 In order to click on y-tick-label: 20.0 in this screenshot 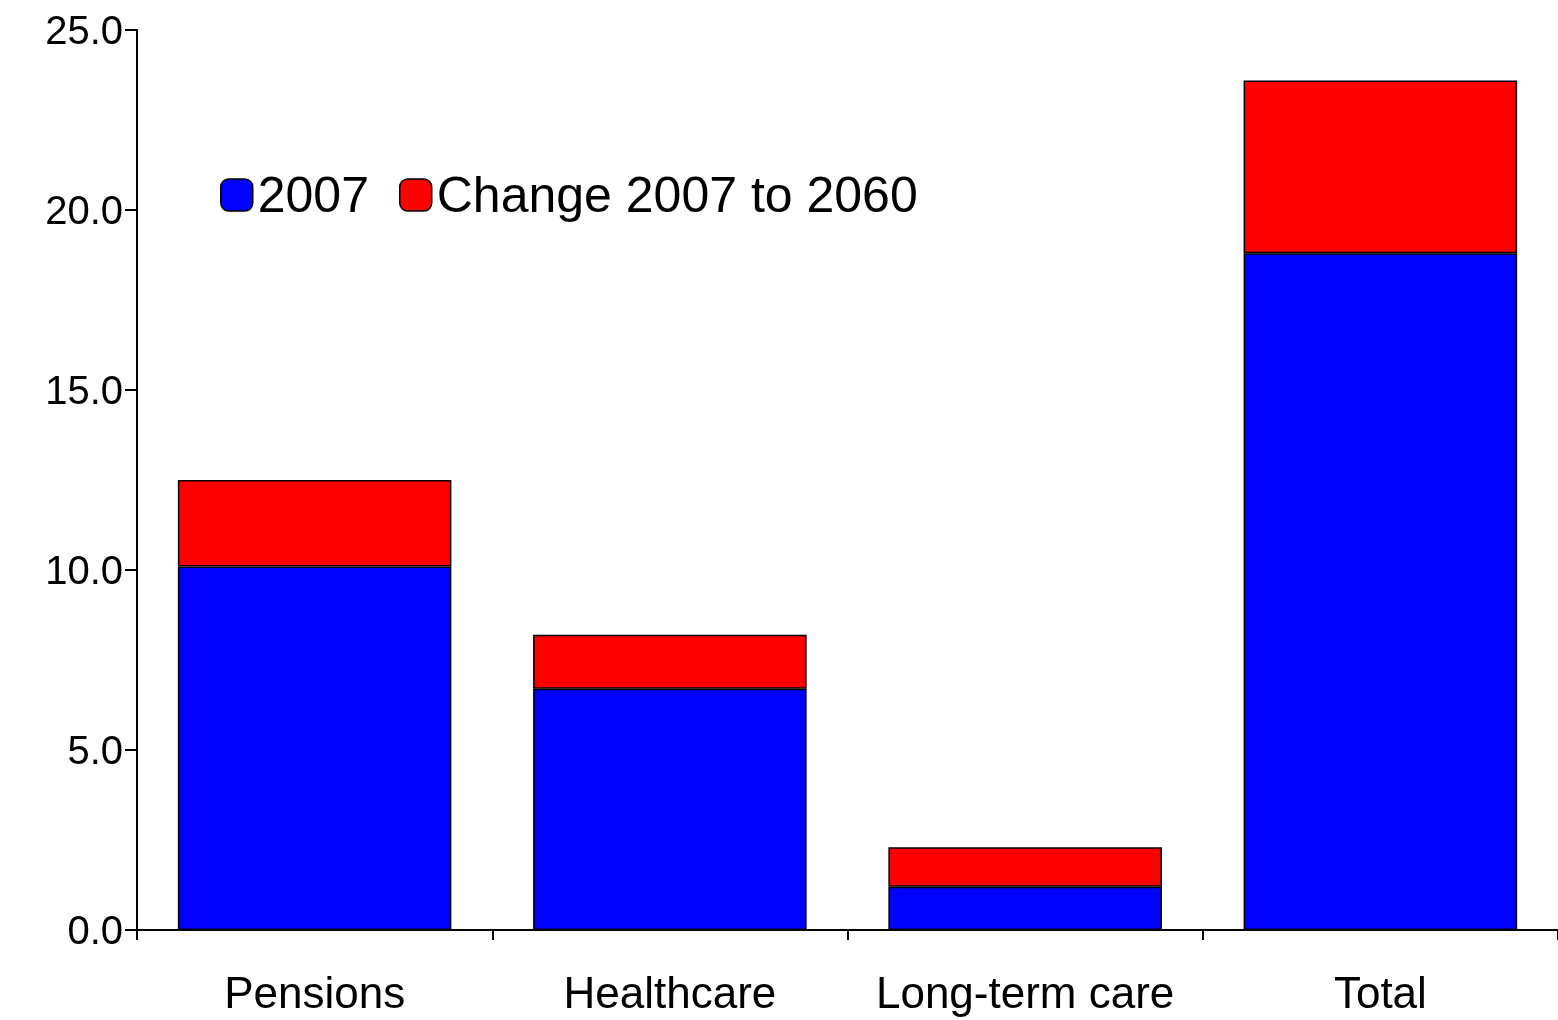, I will do `click(84, 210)`.